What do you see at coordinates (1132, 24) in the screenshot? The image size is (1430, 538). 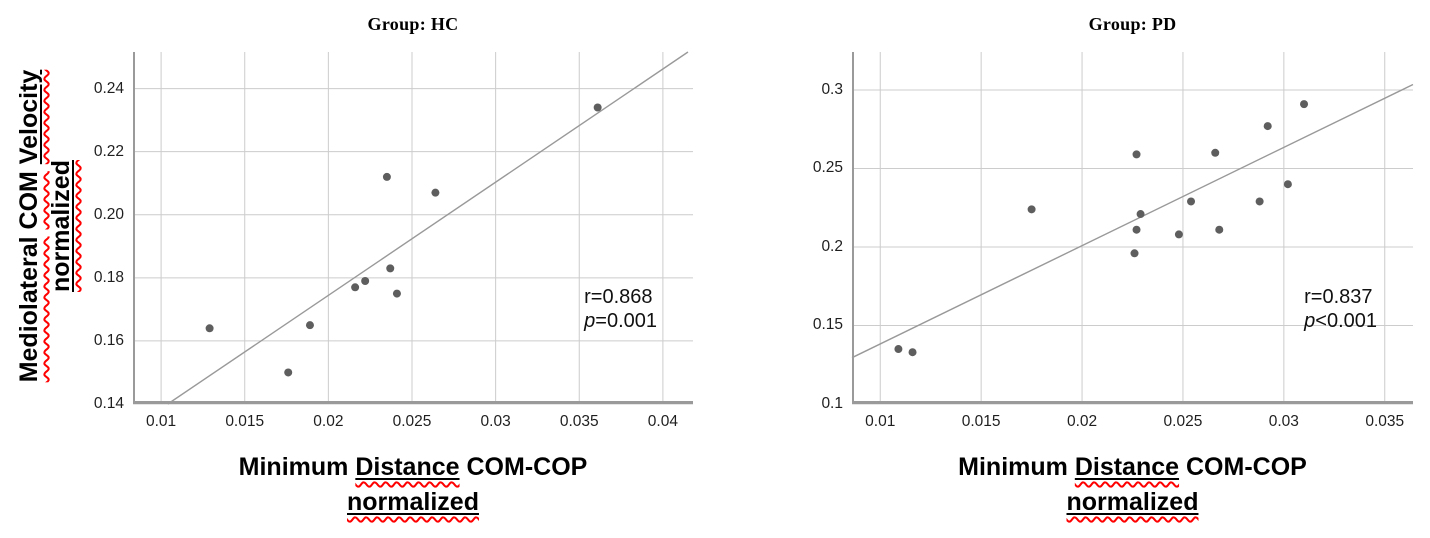 I see `chart-title-pd: Group: PD` at bounding box center [1132, 24].